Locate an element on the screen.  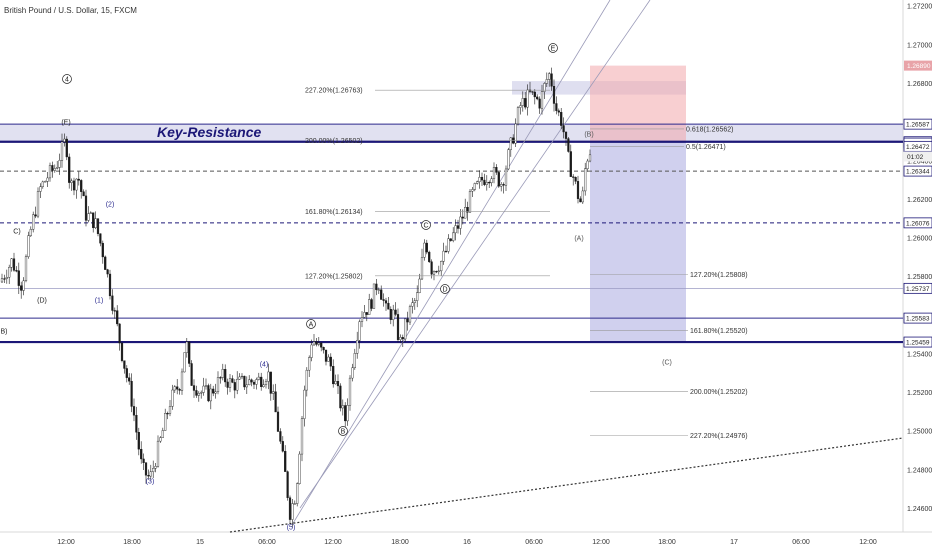
wave-label: (2) is located at coordinates (110, 205).